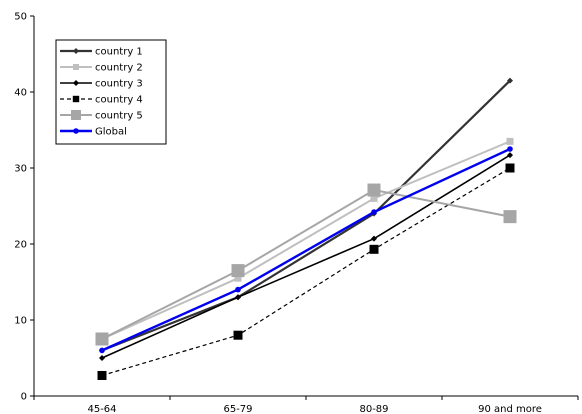 This screenshot has height=414, width=582. Describe the element at coordinates (20, 321) in the screenshot. I see `y-tick-label: 10` at that location.